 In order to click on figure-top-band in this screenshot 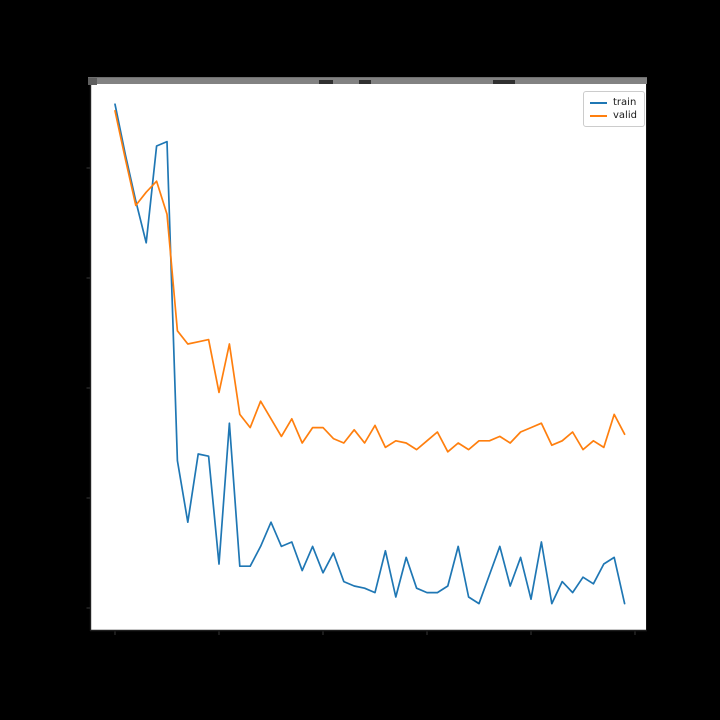, I will do `click(367, 81)`.